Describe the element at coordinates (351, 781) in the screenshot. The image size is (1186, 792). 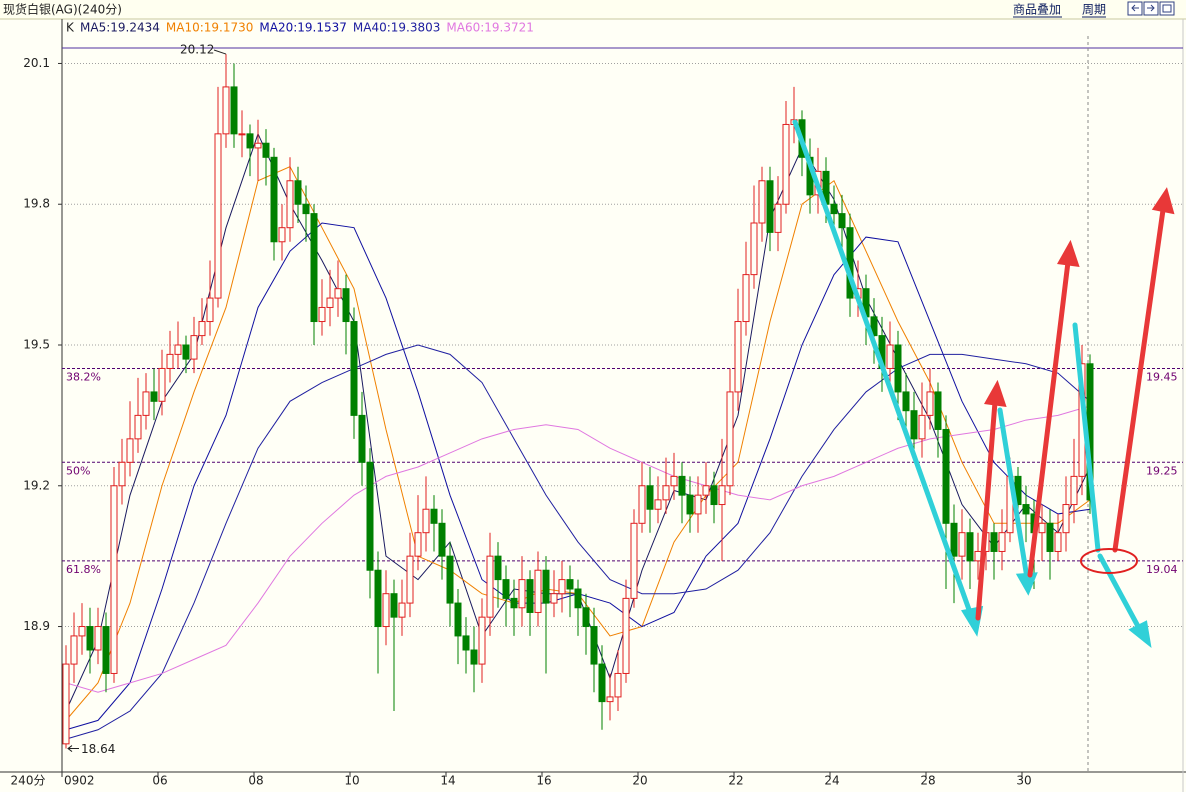
I see `x-tick-label: 10` at that location.